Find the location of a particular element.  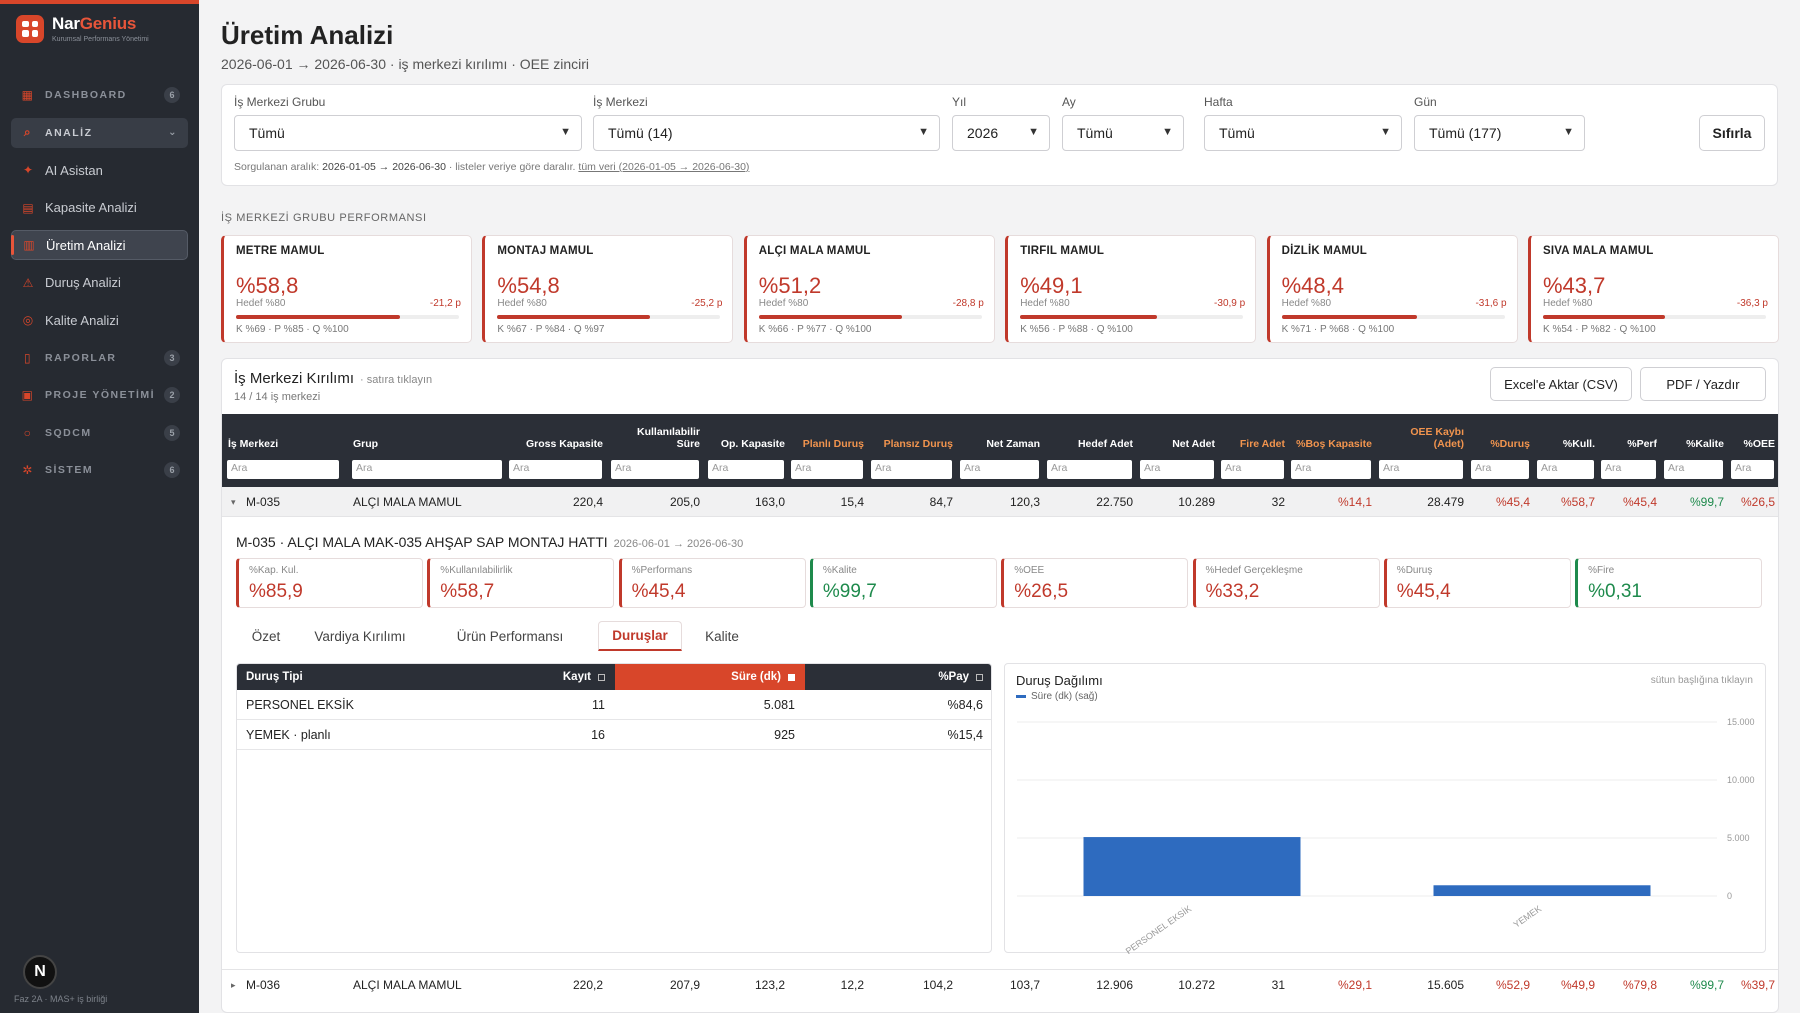

all-data-link: tüm veri (2026-01-05 → 2026-06-30) is located at coordinates (664, 167).